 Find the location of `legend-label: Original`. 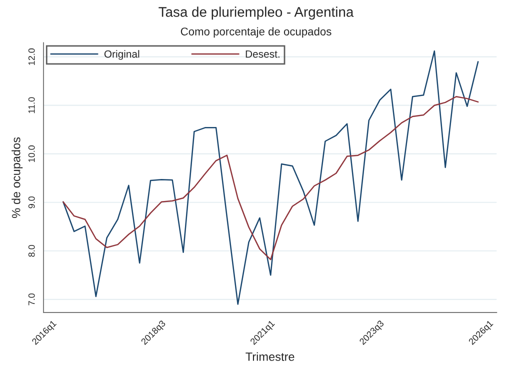

legend-label: Original is located at coordinates (122, 55).